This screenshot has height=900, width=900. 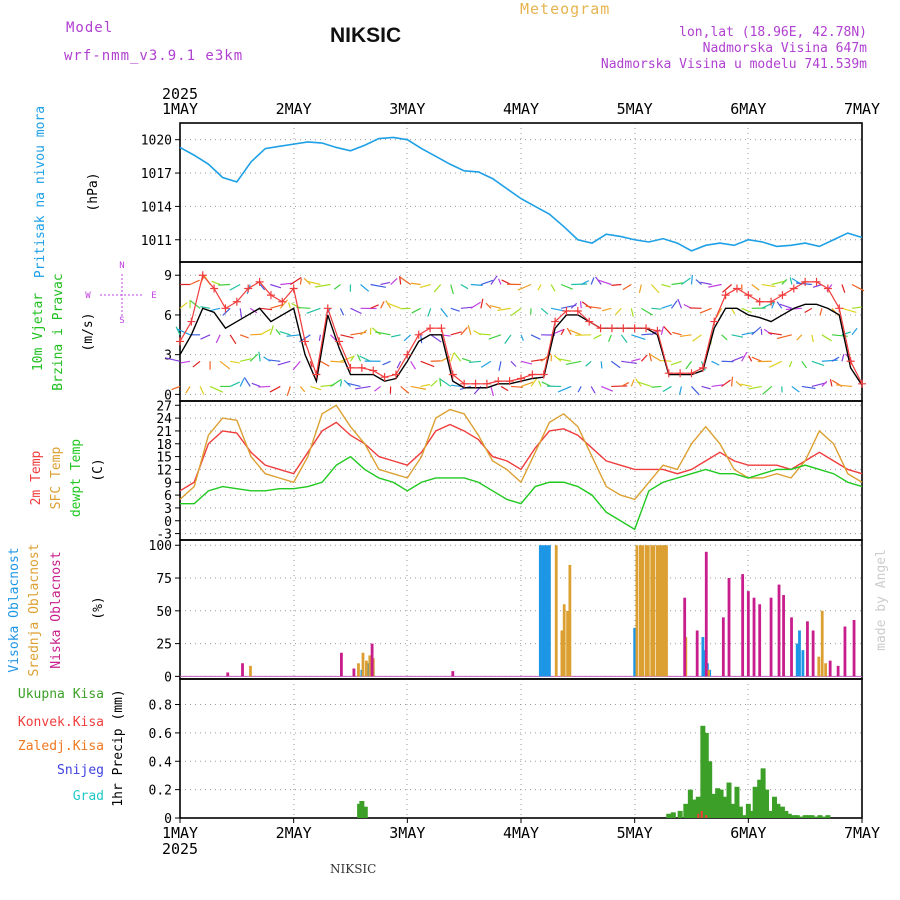 I want to click on x-tick-label-top: 1MAY, so click(x=180, y=109).